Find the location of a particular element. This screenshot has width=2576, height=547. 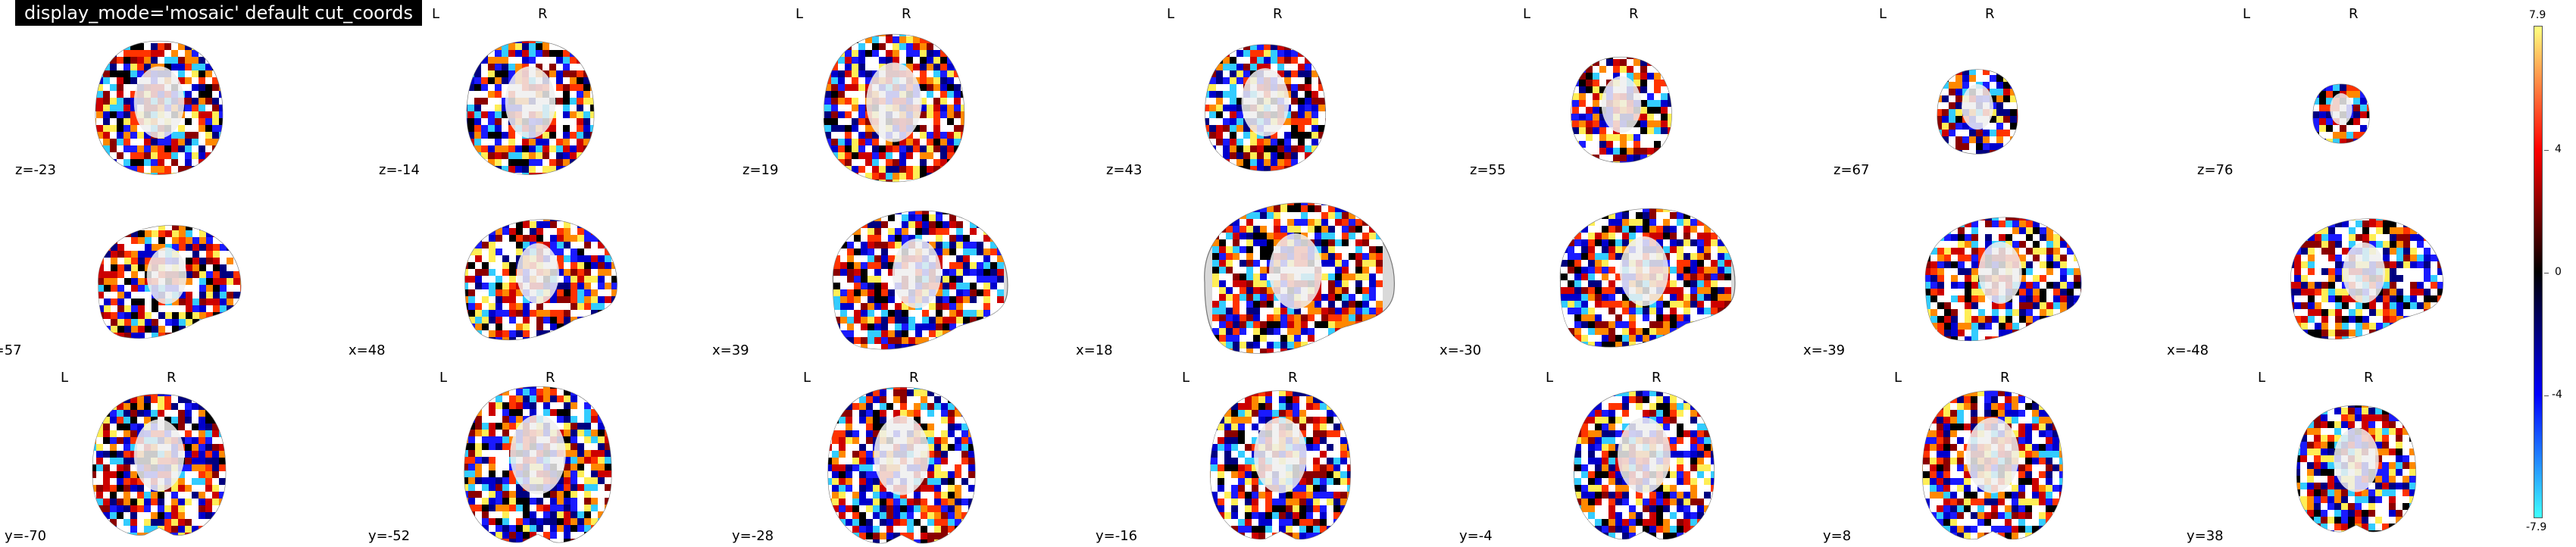

axial-slice-panel: z=76 L R is located at coordinates (2348, 91).